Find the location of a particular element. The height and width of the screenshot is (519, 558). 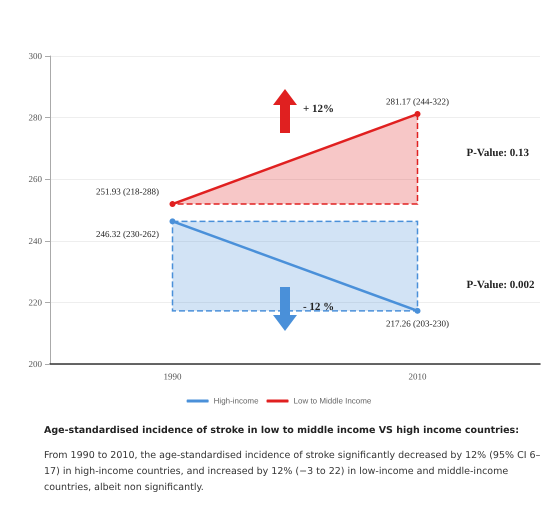

y-tick-label: 200 is located at coordinates (35, 364).